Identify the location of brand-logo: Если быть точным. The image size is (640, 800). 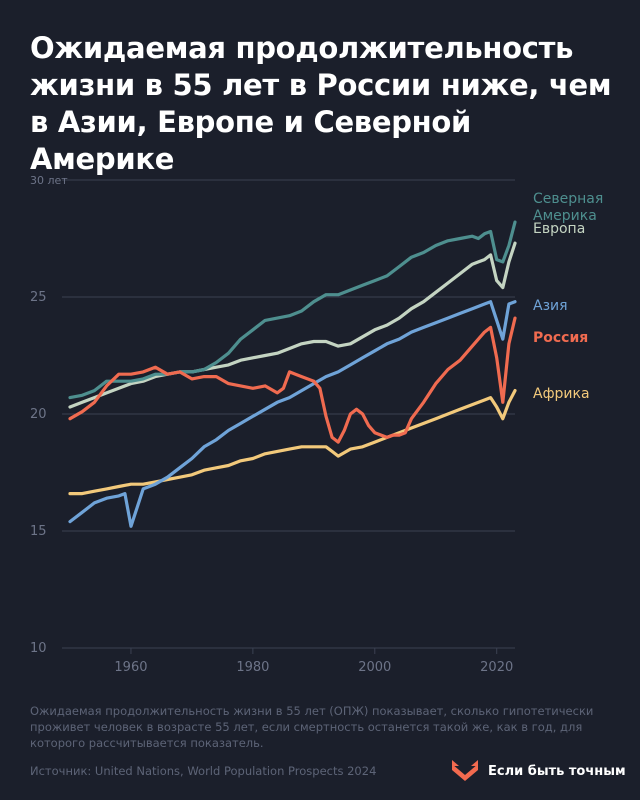
(538, 771).